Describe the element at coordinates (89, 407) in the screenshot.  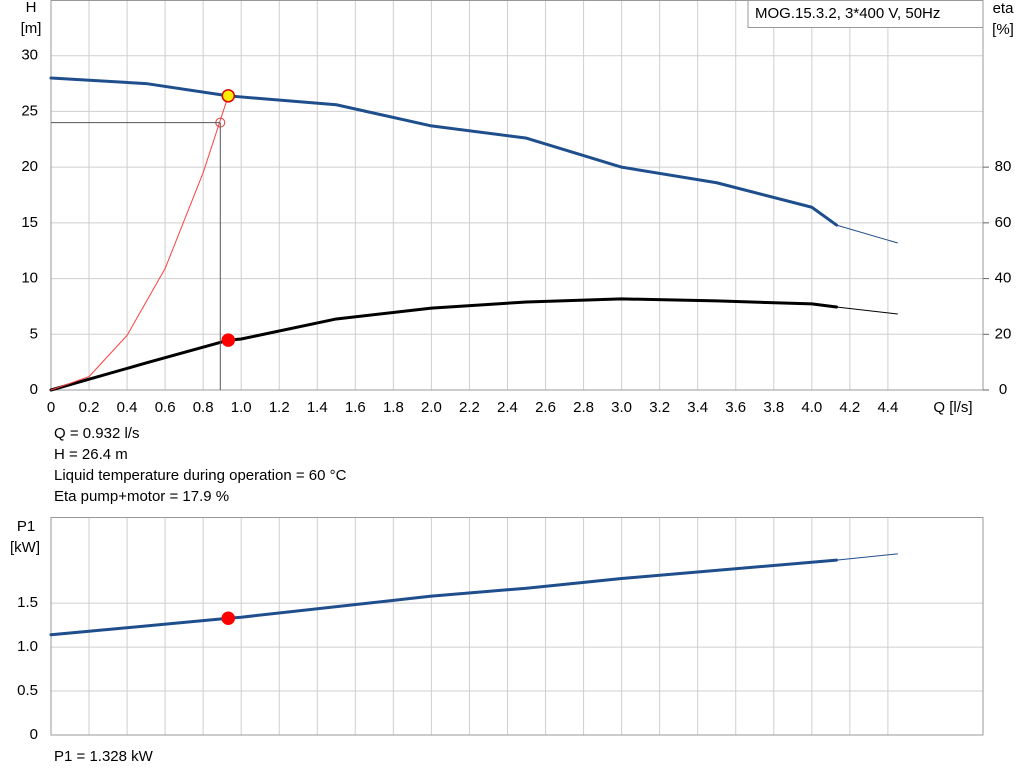
I see `x-tick-label: 0.2` at that location.